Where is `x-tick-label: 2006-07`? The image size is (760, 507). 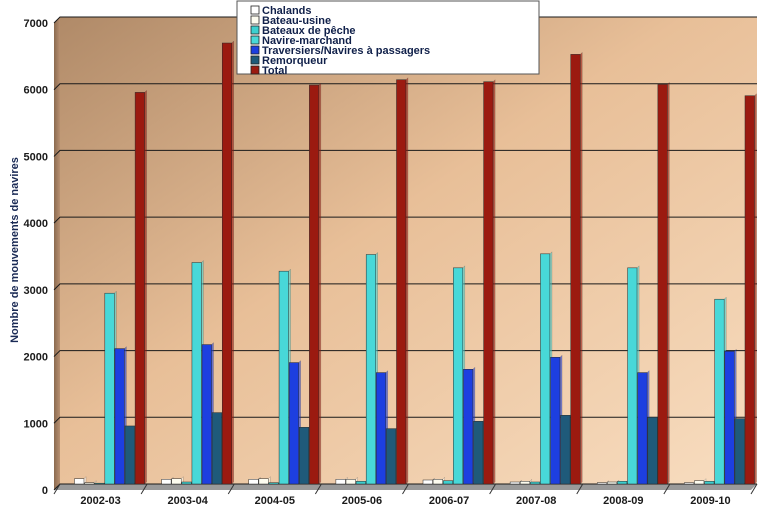
x-tick-label: 2006-07 is located at coordinates (449, 501).